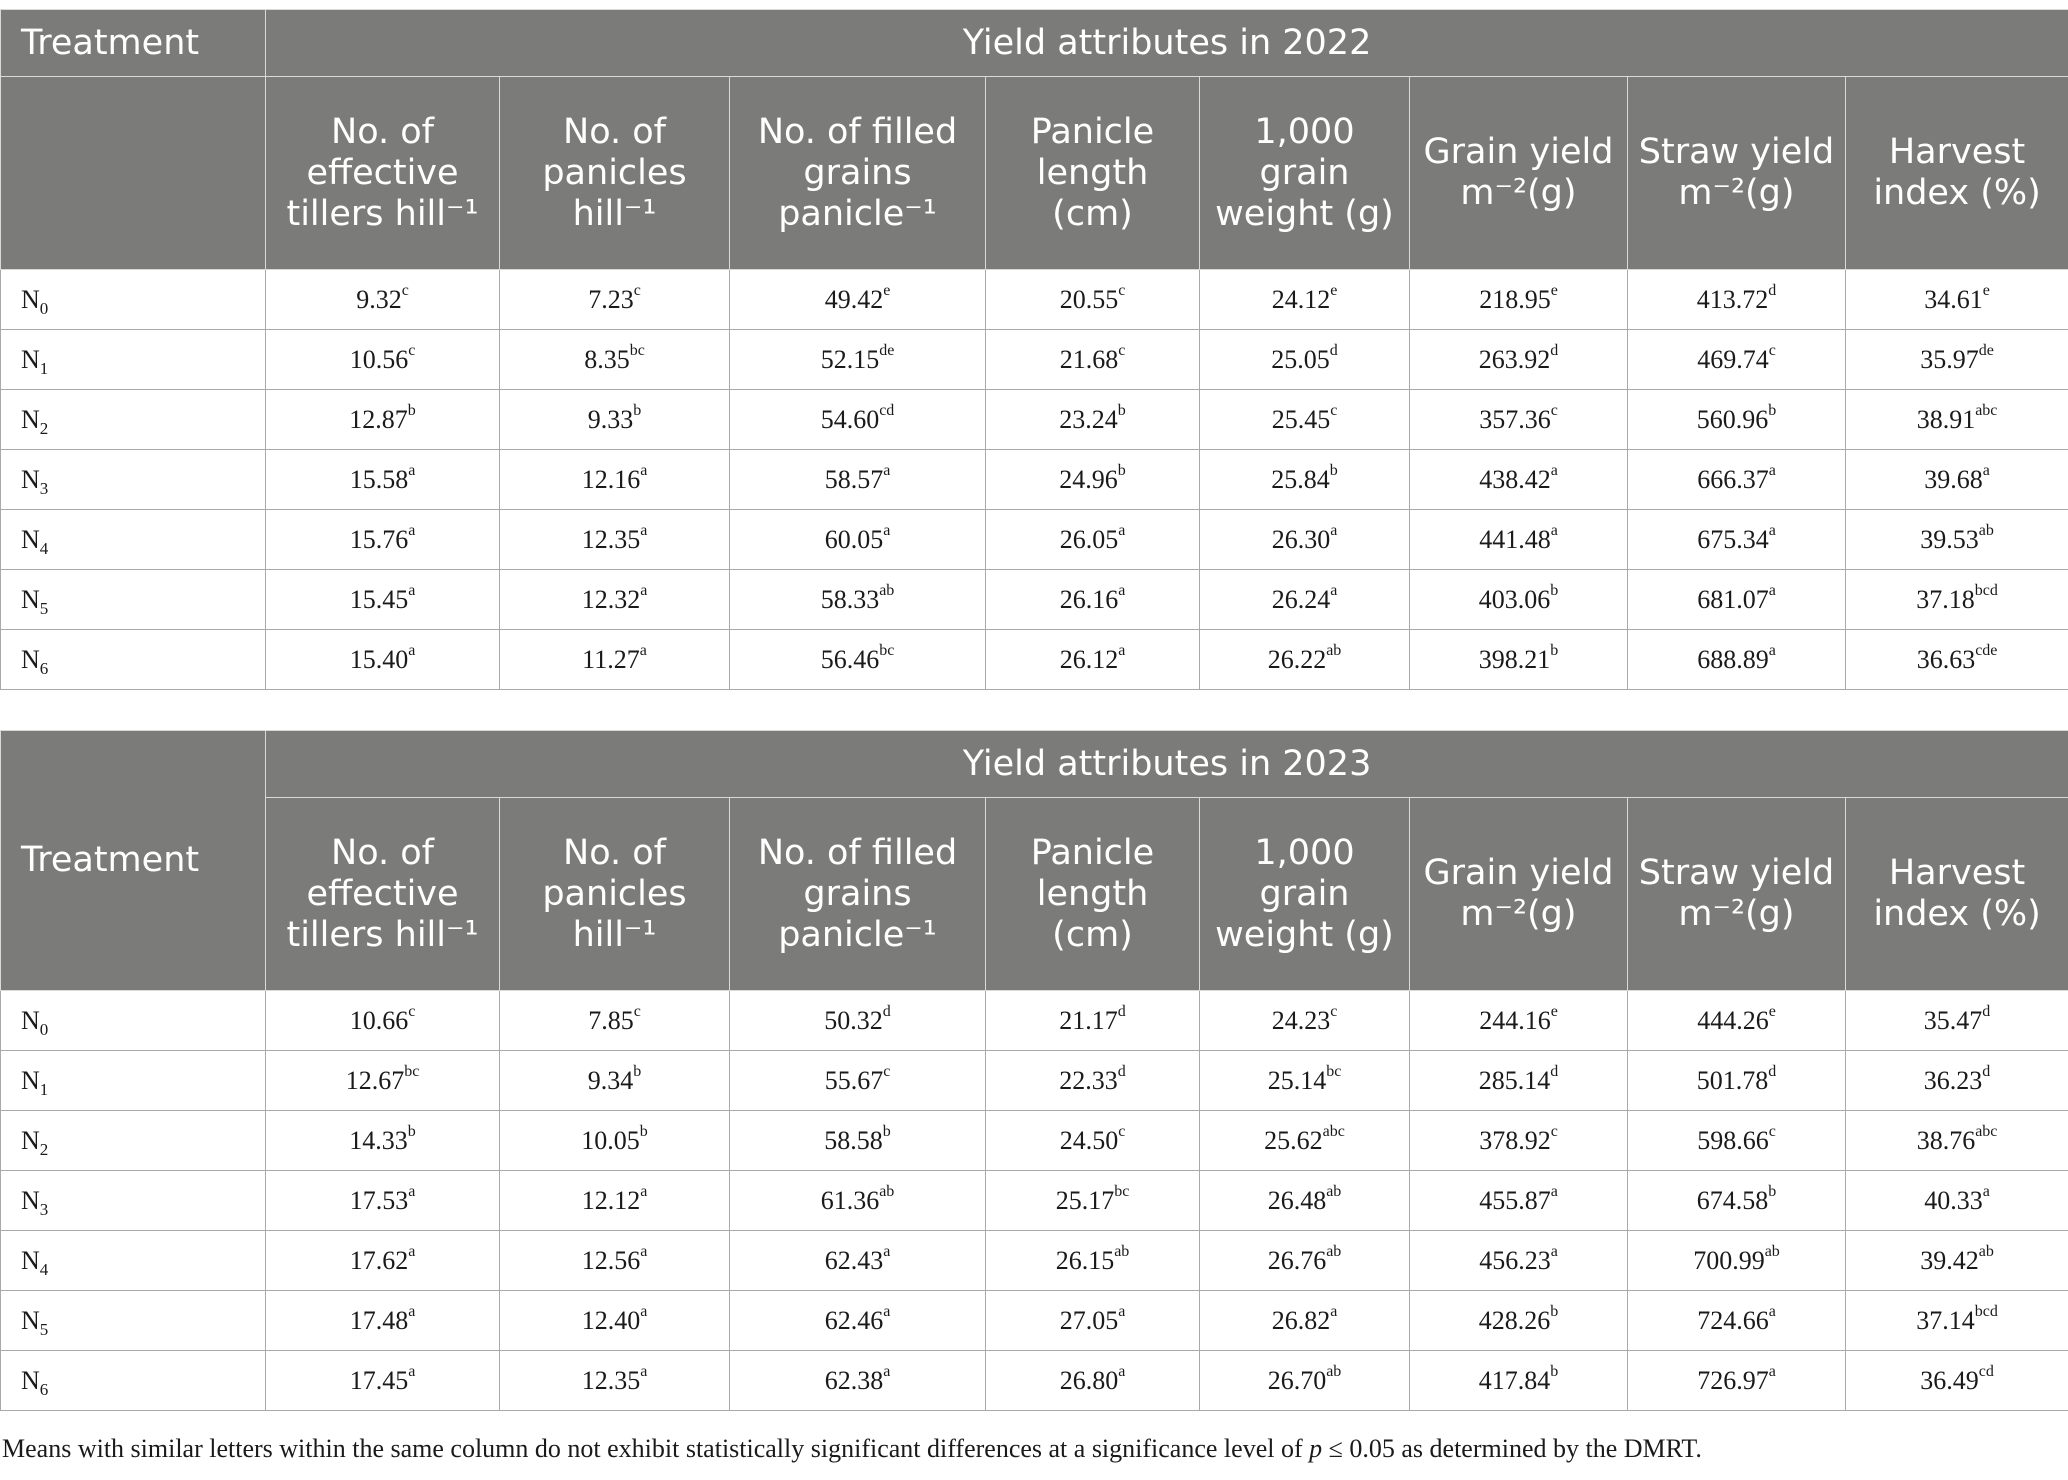 The width and height of the screenshot is (2068, 1480). Describe the element at coordinates (857, 359) in the screenshot. I see `value-cell: 52.15de` at that location.